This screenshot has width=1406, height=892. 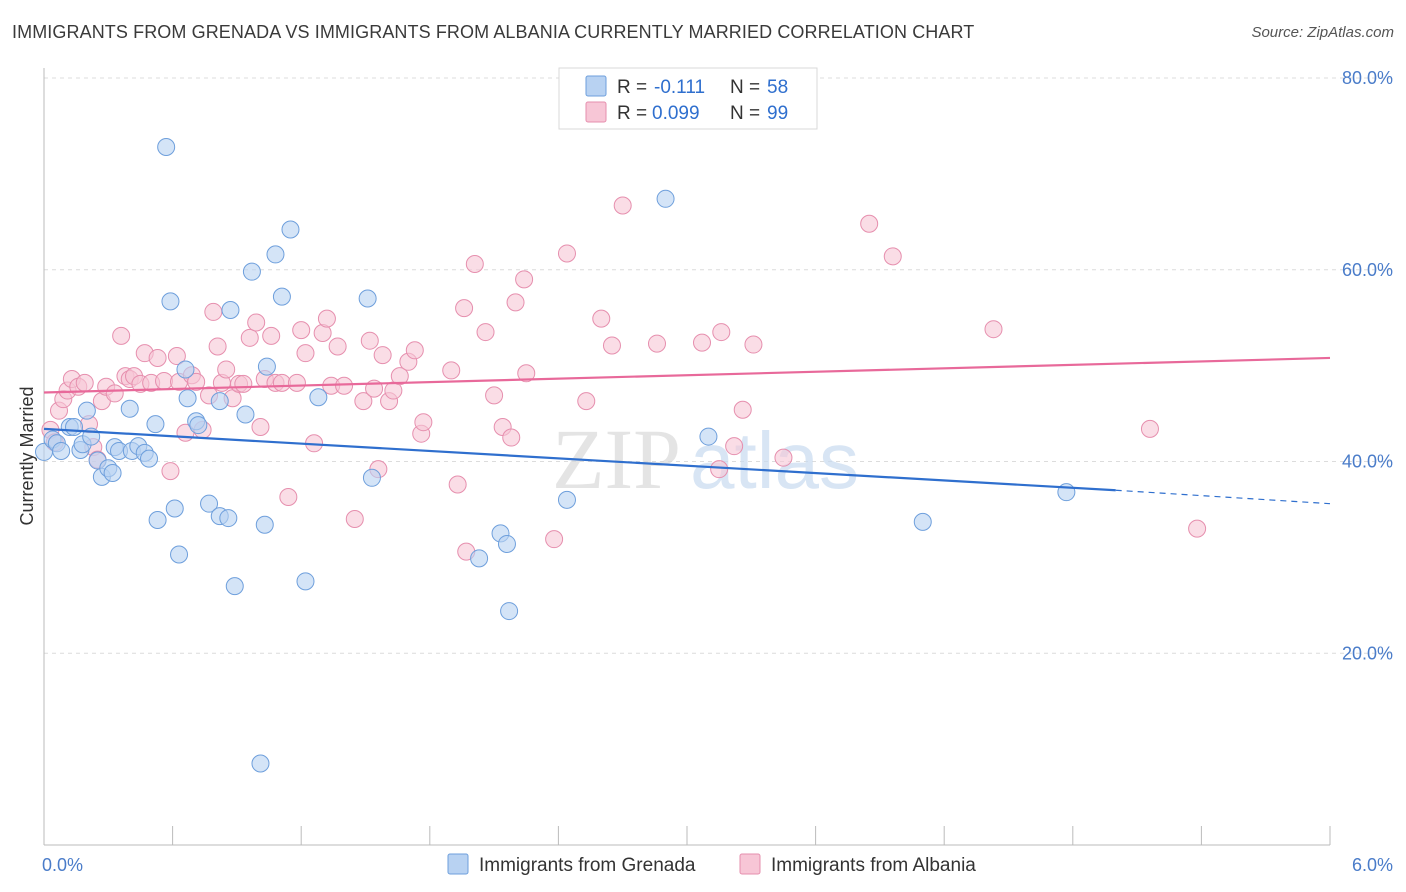 I want to click on trend-line-grenada-extension, so click(x=1223, y=497).